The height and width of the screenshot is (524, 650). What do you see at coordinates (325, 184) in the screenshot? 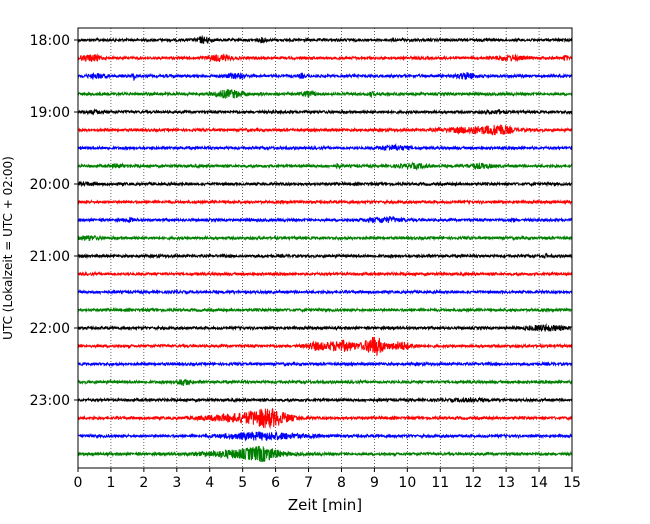
I see `trace-2000` at bounding box center [325, 184].